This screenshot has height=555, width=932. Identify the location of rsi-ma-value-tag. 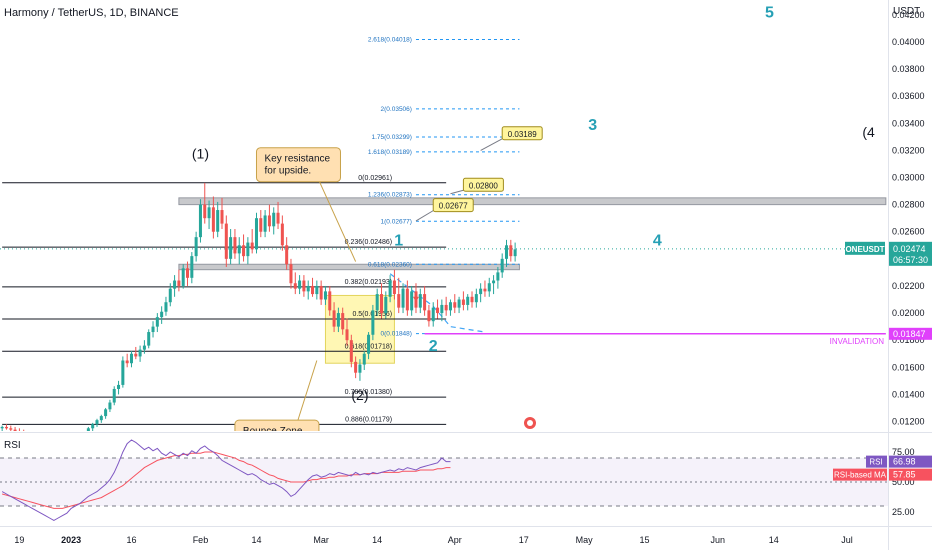
(910, 474).